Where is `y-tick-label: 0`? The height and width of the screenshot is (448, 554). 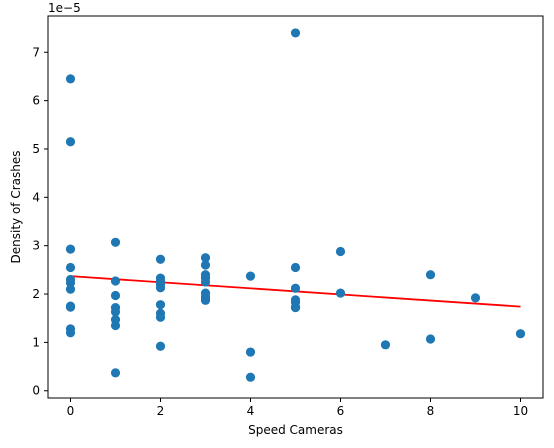 y-tick-label: 0 is located at coordinates (36, 391).